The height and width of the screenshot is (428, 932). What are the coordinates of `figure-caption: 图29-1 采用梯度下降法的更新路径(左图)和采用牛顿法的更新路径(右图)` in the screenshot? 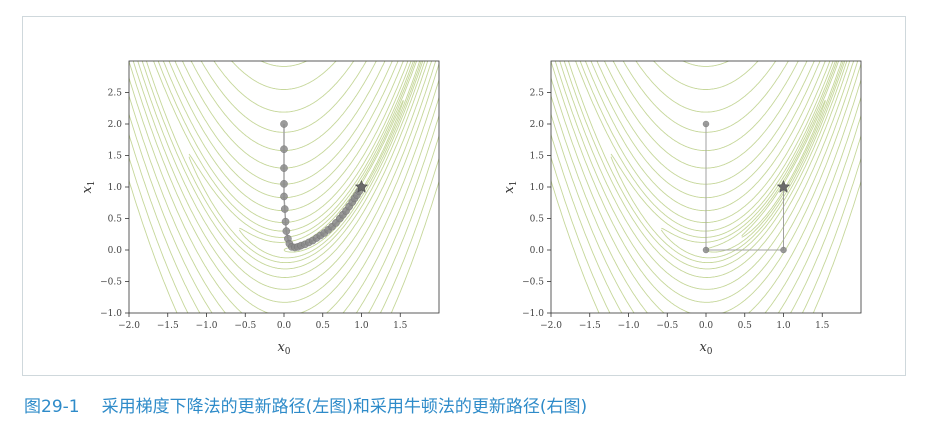 It's located at (464, 405).